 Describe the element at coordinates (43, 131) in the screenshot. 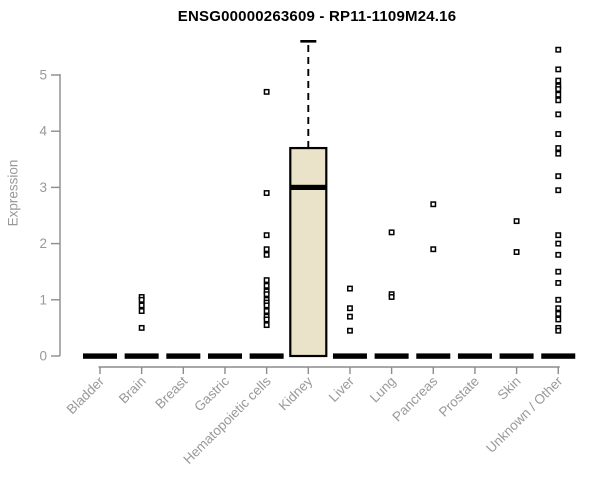

I see `y-tick-label: 4` at that location.